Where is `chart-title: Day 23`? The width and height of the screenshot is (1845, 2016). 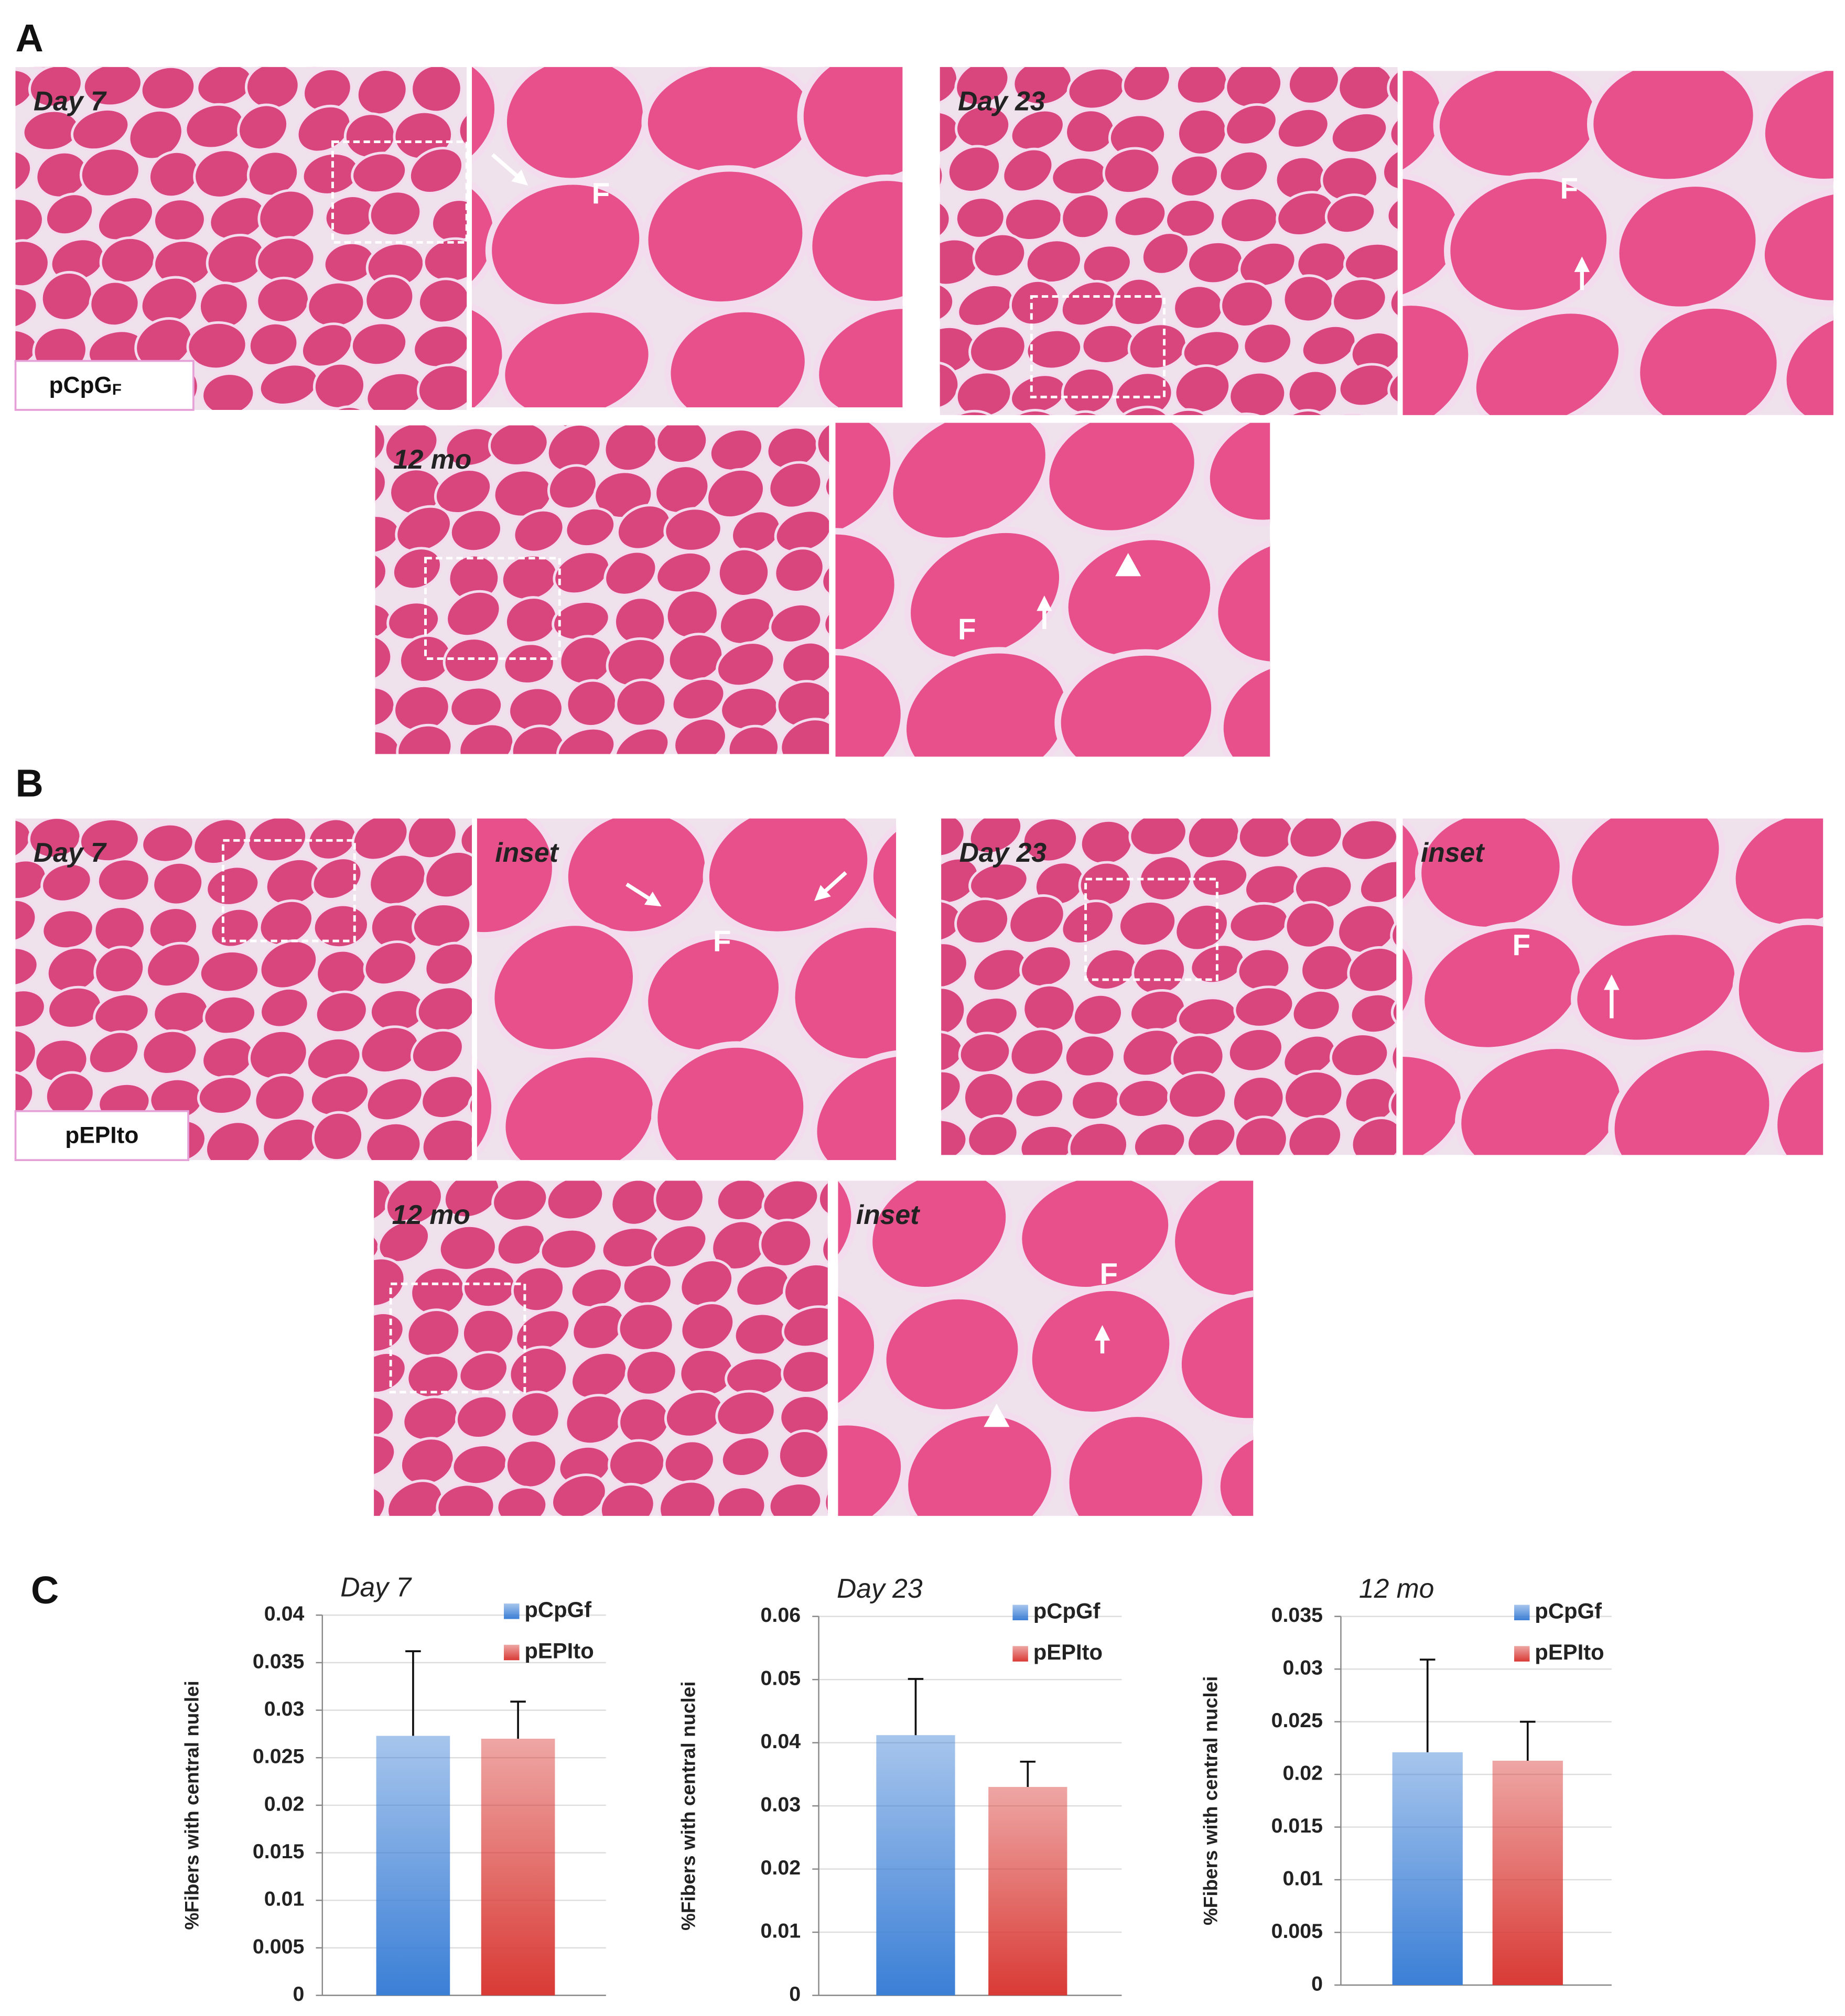 chart-title: Day 23 is located at coordinates (880, 1588).